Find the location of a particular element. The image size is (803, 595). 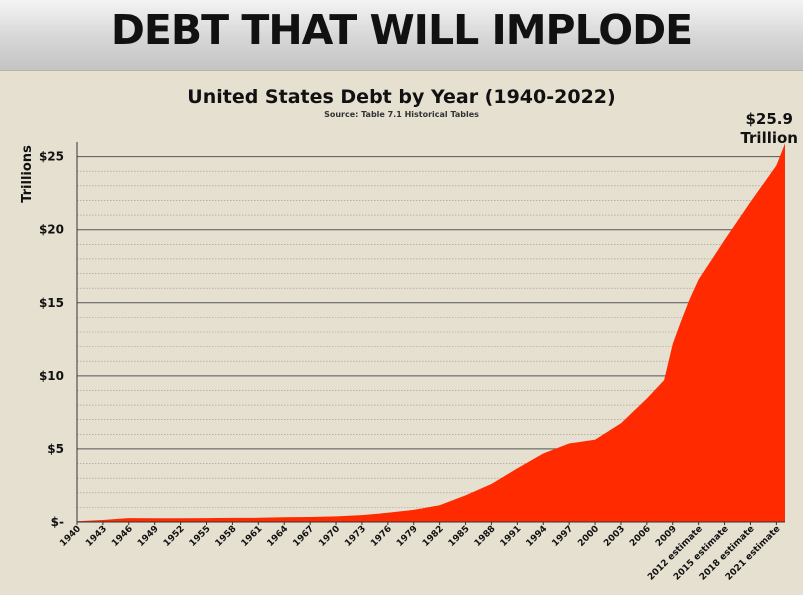

x-tick-label: 1946 is located at coordinates (122, 536).